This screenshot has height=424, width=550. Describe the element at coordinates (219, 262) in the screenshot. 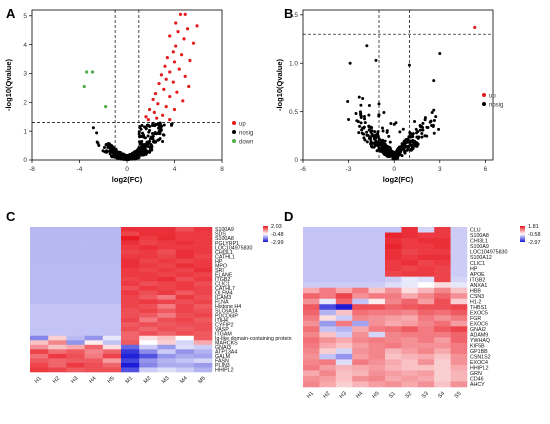

I see `row-label: HP` at that location.